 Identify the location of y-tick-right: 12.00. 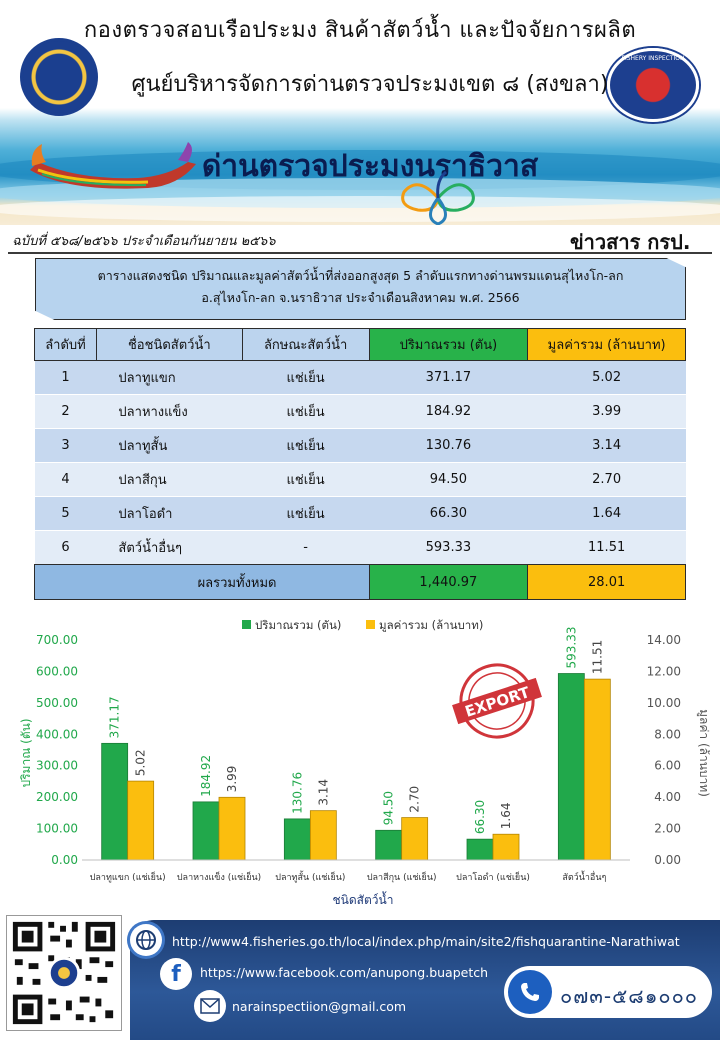
(664, 671).